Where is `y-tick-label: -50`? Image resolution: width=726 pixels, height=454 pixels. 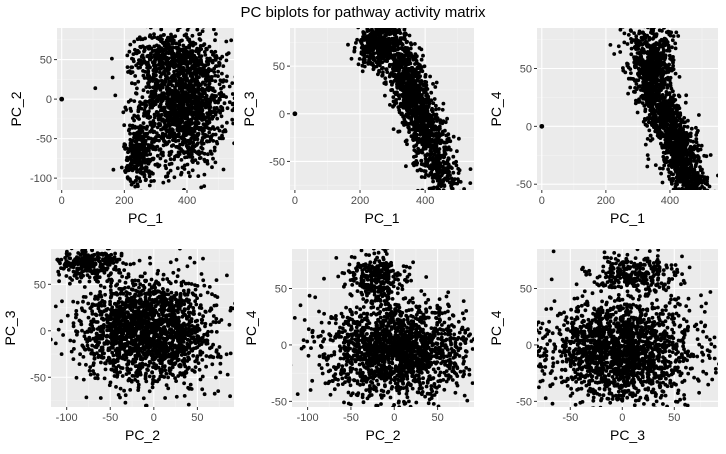
y-tick-label: -50 is located at coordinates (524, 185).